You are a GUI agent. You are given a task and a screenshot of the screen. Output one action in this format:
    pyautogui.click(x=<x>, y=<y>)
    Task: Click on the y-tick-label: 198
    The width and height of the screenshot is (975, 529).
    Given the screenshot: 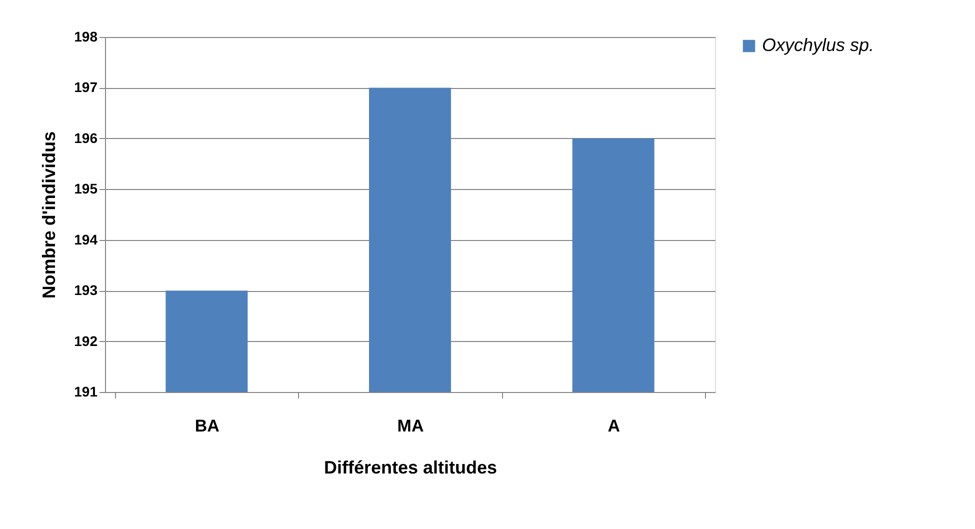 What is the action you would take?
    pyautogui.click(x=86, y=36)
    